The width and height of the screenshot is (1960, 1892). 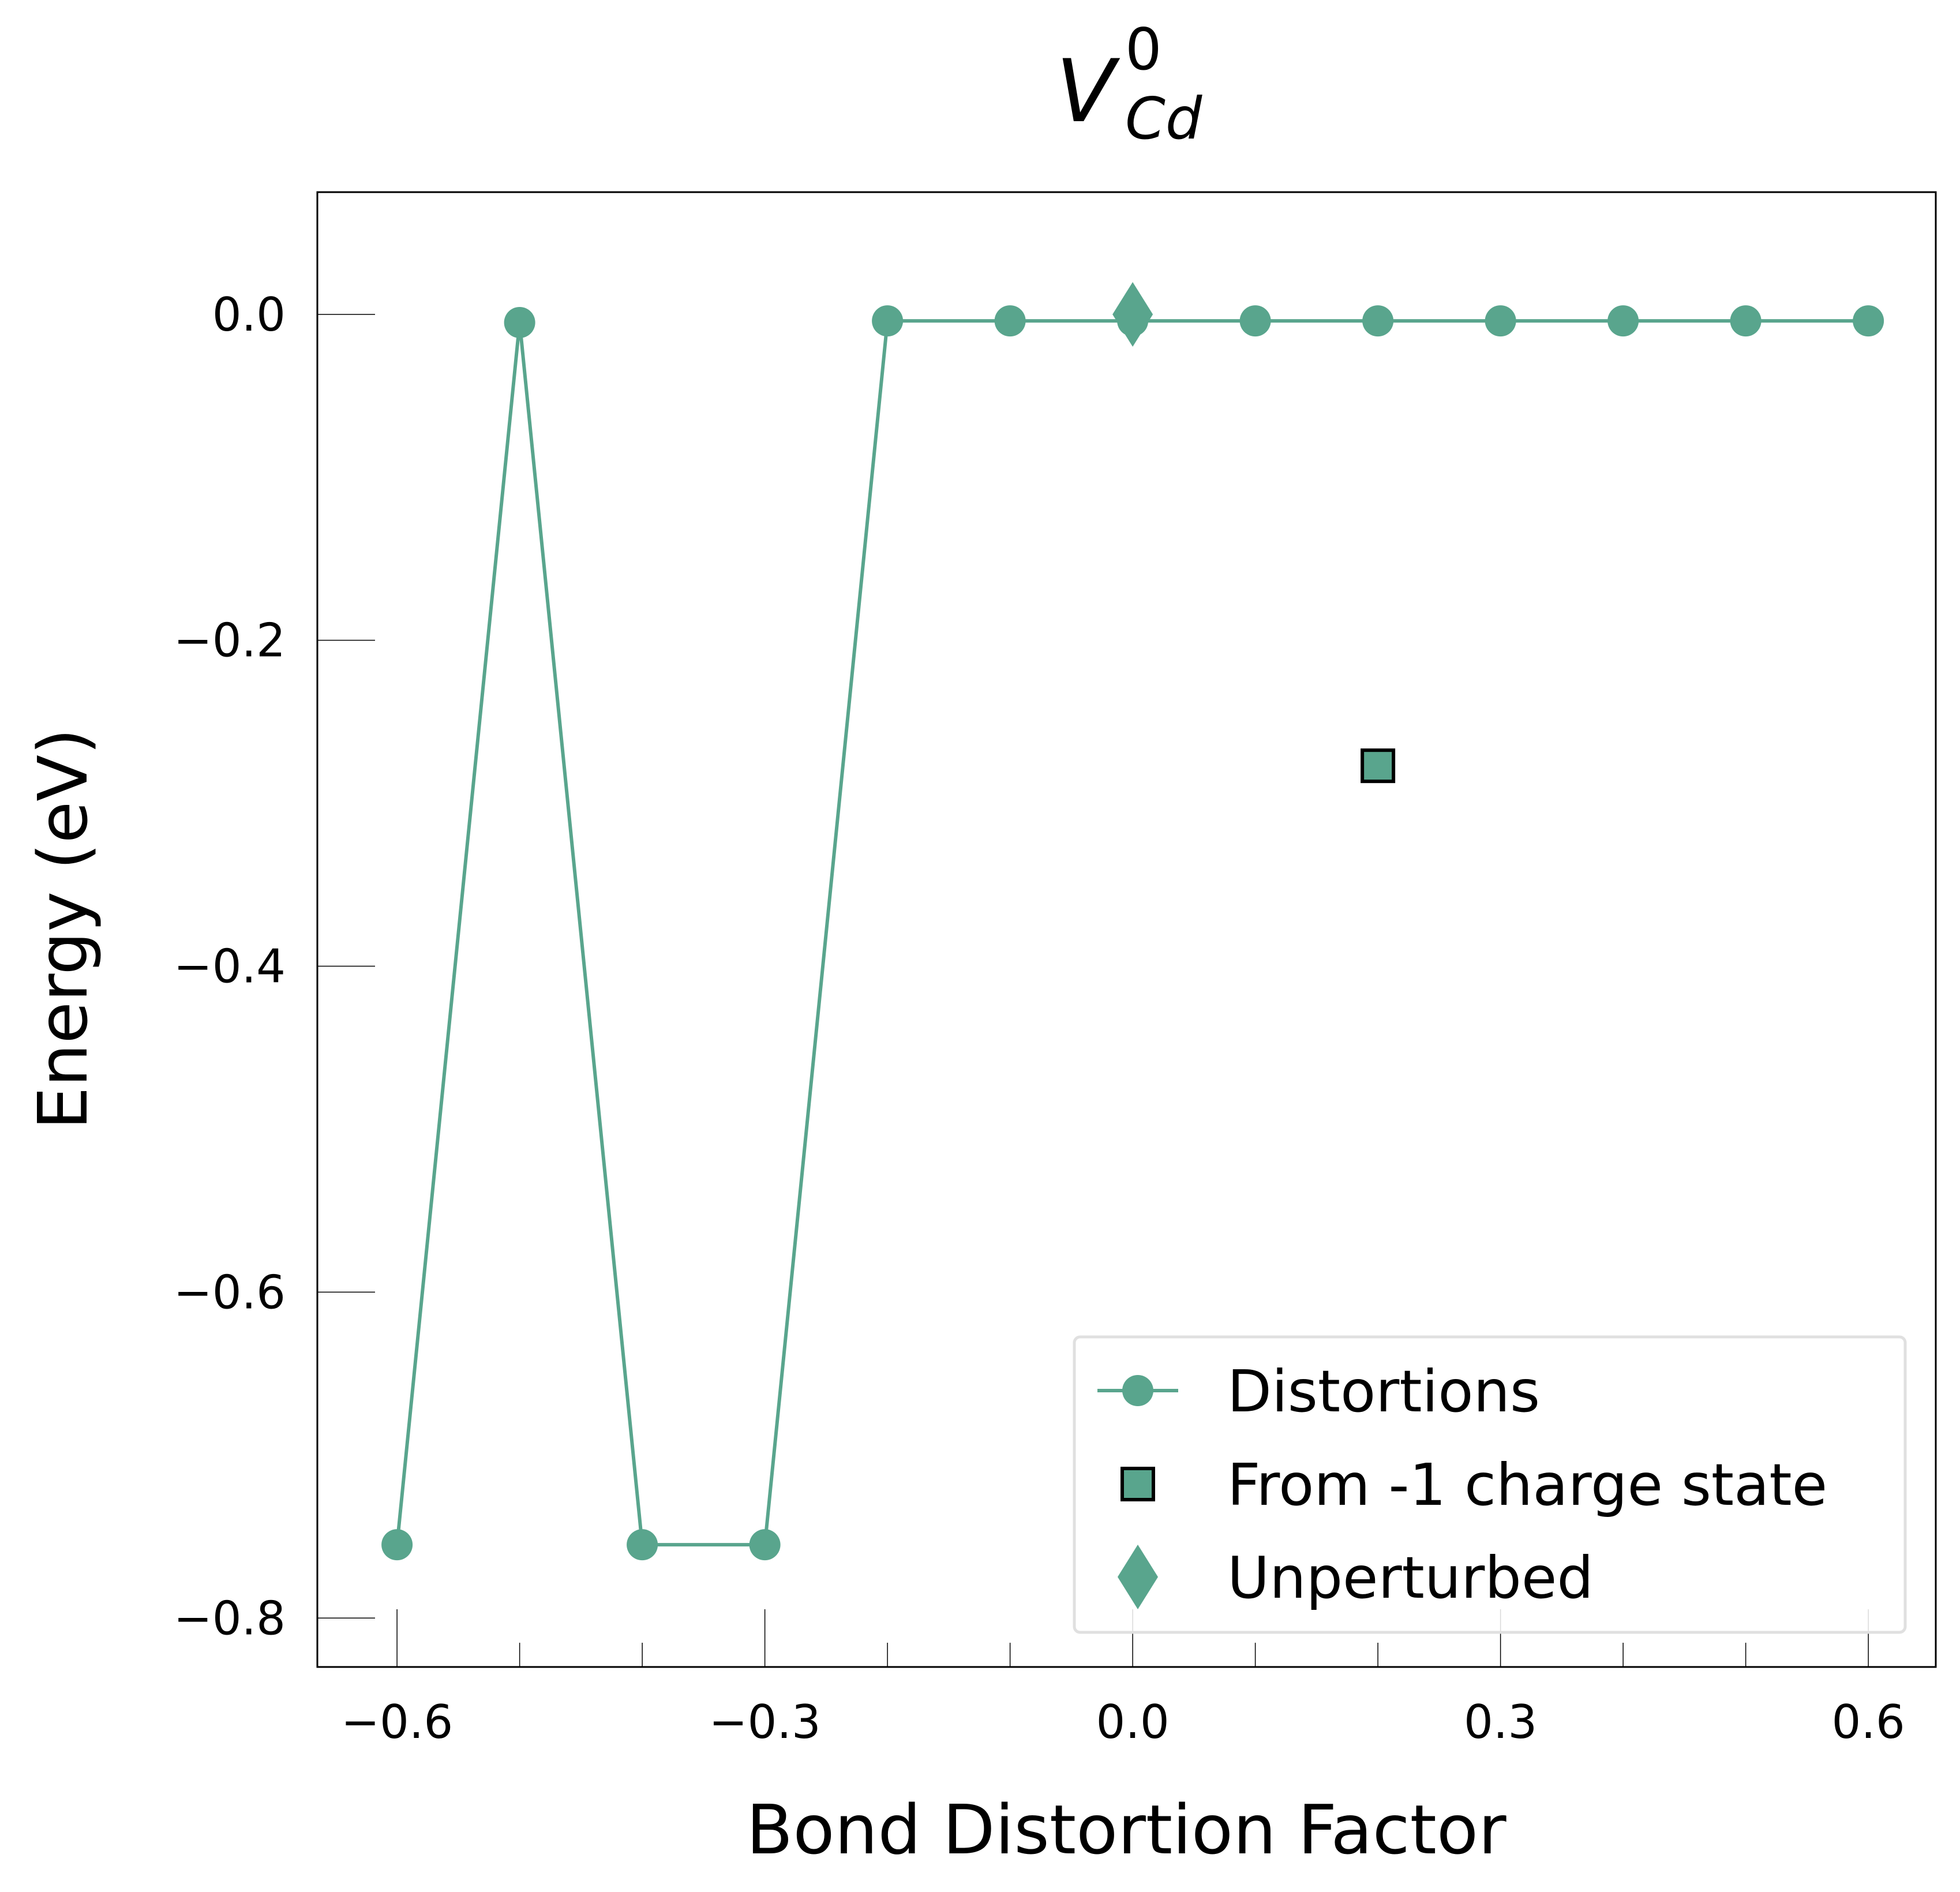 What do you see at coordinates (230, 1618) in the screenshot?
I see `y-tick-label: −0.8` at bounding box center [230, 1618].